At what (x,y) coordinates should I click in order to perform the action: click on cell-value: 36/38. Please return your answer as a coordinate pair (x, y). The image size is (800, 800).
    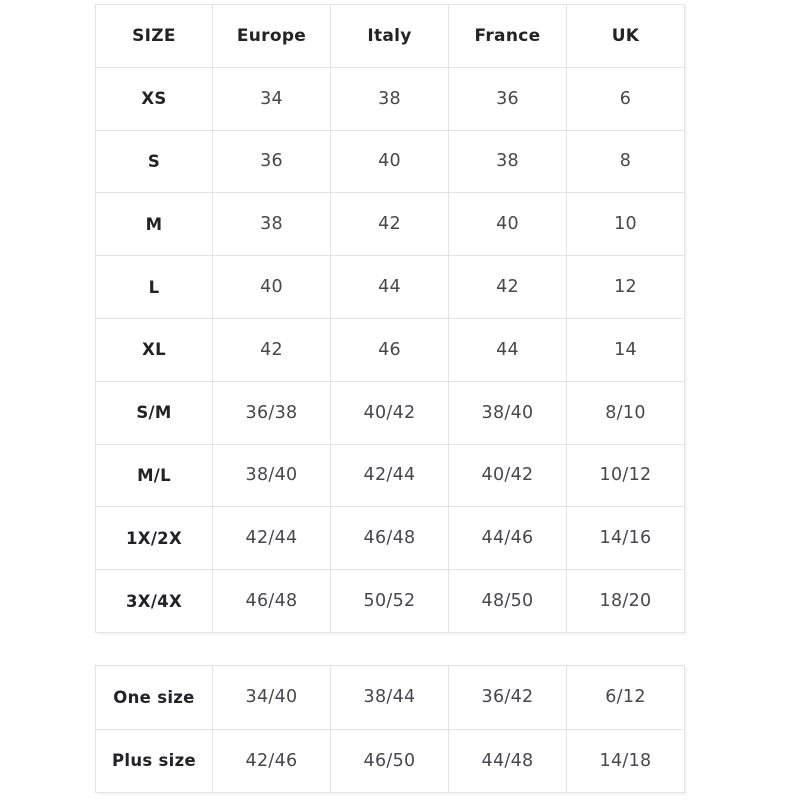
    Looking at the image, I should click on (271, 412).